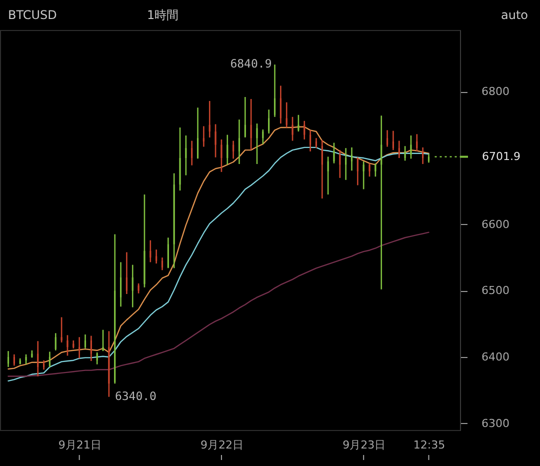  I want to click on annotation: 6340.0, so click(135, 395).